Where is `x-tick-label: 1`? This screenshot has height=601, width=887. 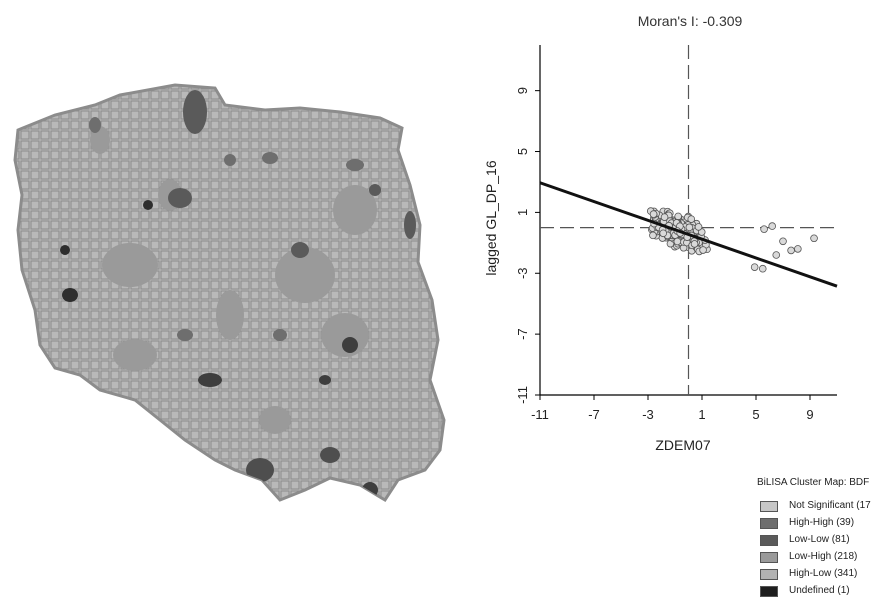
x-tick-label: 1 is located at coordinates (701, 414).